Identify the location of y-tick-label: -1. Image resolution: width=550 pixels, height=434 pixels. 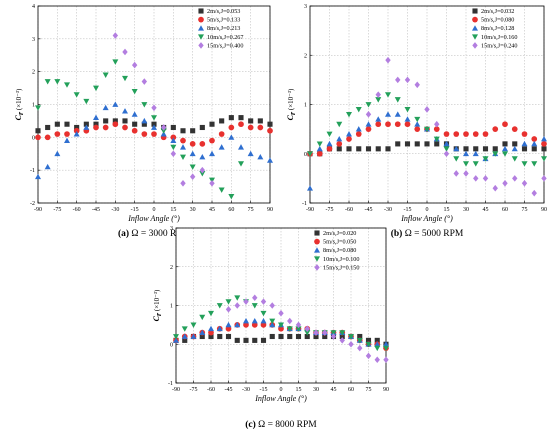
(170, 384).